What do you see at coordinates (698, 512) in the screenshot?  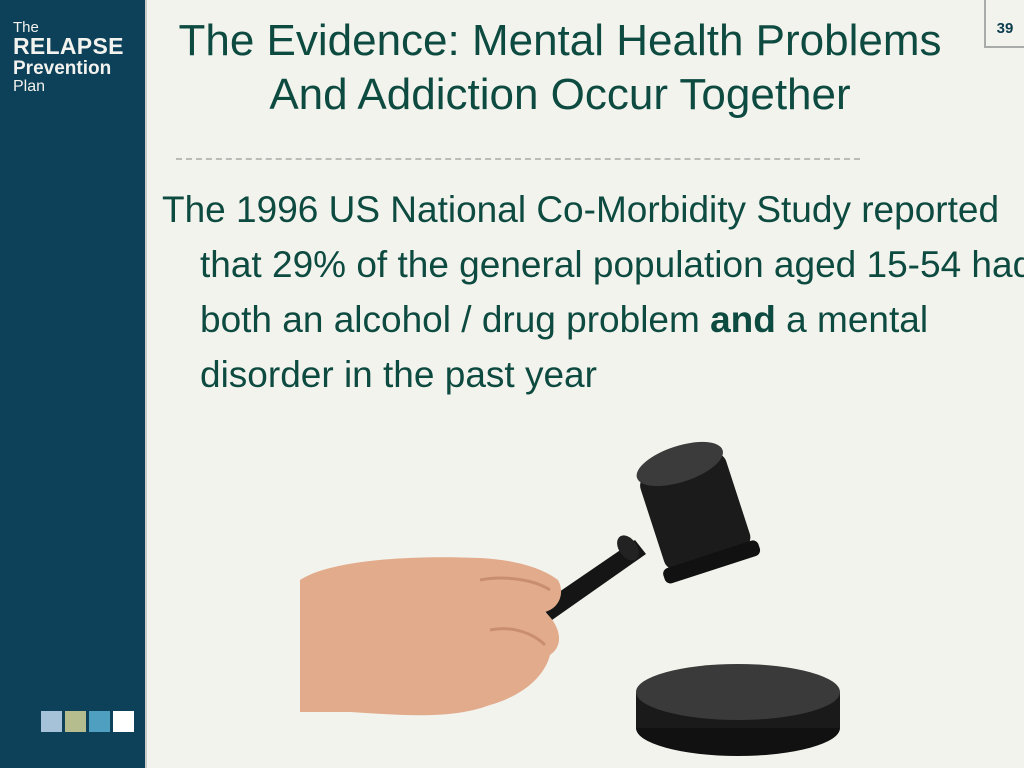 I see `gavel-head` at bounding box center [698, 512].